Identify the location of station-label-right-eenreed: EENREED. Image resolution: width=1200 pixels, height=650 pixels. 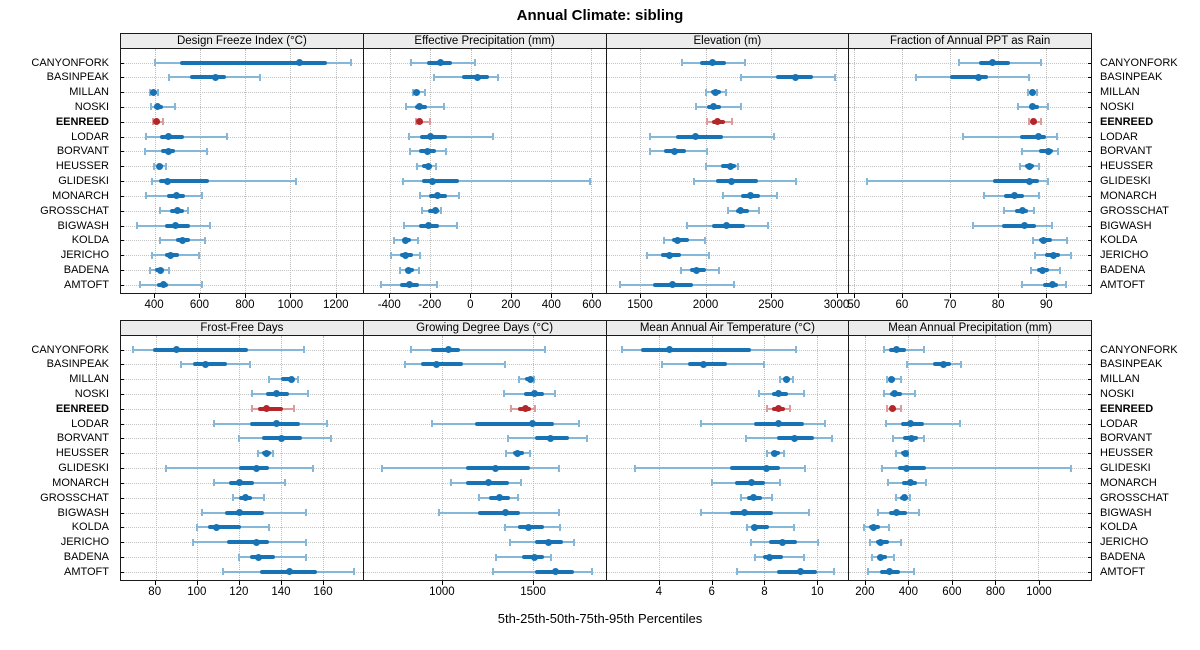
(1127, 408).